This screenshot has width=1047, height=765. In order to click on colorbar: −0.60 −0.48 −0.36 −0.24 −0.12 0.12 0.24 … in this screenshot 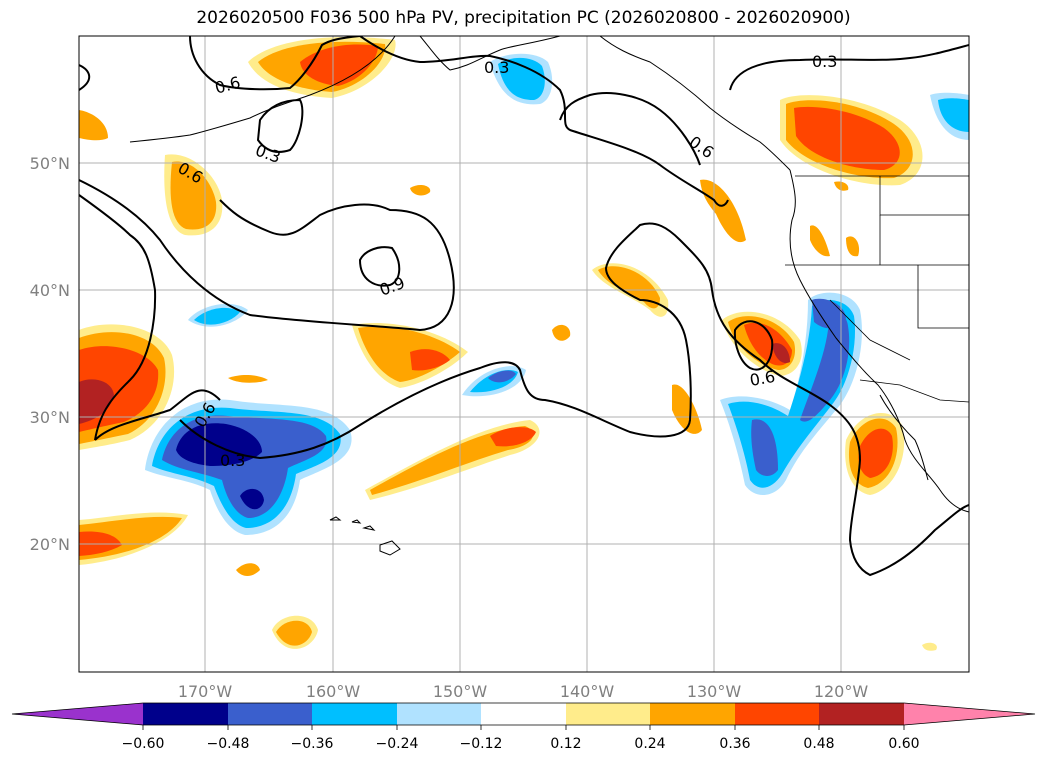, I will do `click(523, 727)`.